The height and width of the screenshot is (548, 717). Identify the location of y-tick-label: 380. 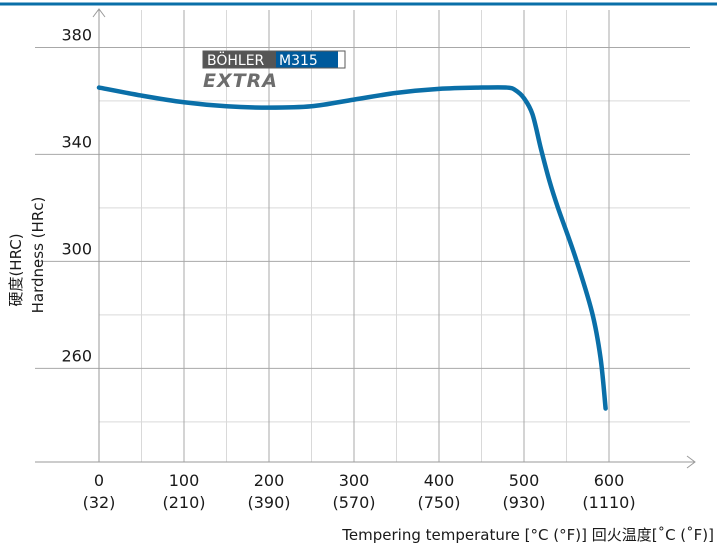
(76, 34).